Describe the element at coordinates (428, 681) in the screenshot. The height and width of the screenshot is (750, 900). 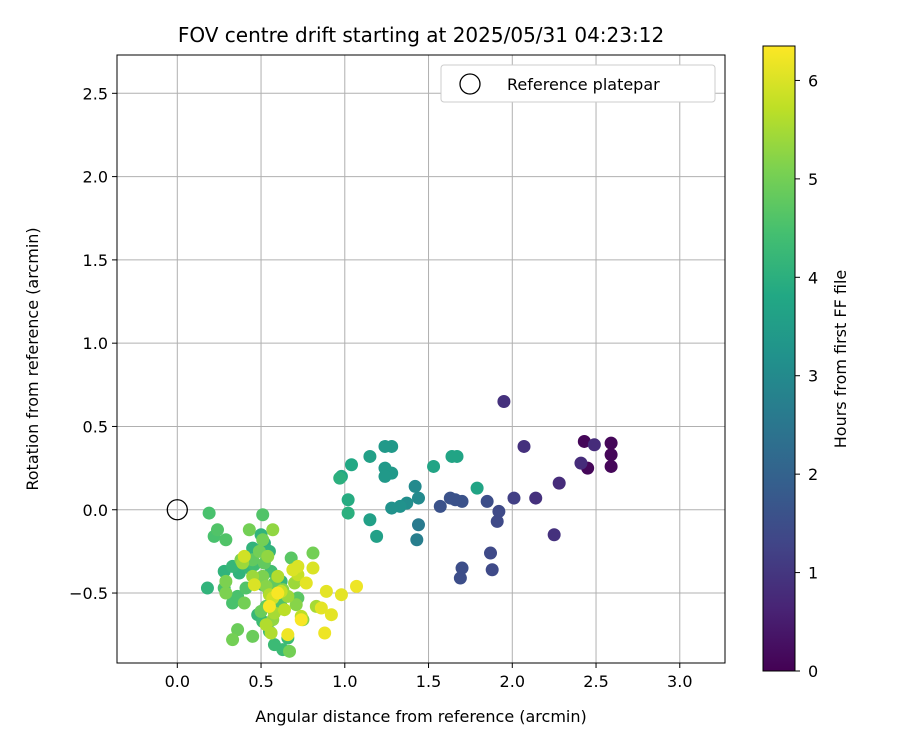
I see `x-tick-label: 1.5` at that location.